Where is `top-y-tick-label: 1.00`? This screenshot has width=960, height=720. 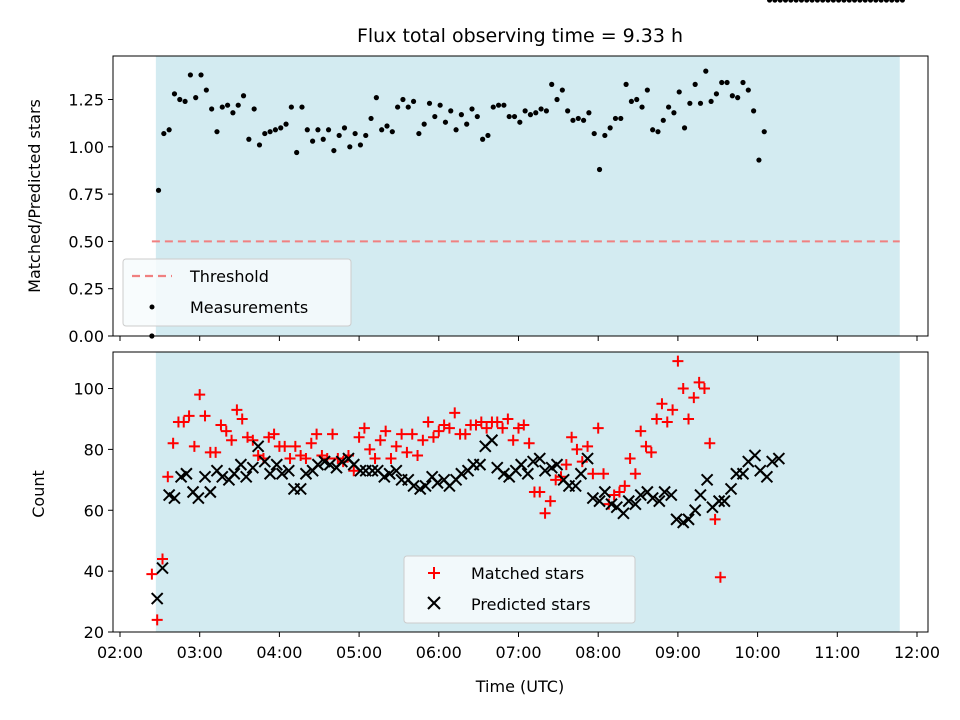
top-y-tick-label: 1.00 is located at coordinates (86, 147).